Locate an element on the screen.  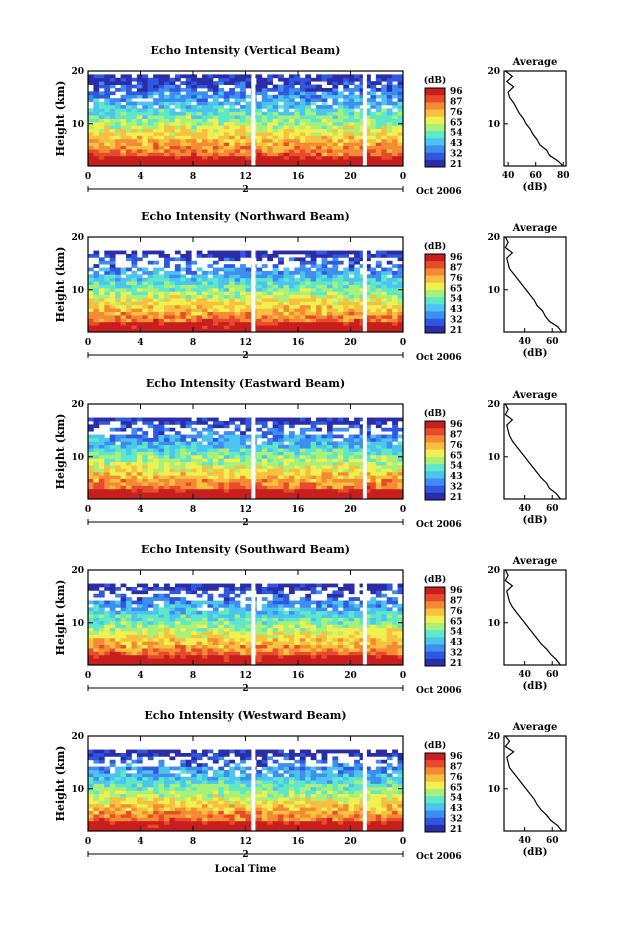
colorbar-swatch is located at coordinates (435, 286).